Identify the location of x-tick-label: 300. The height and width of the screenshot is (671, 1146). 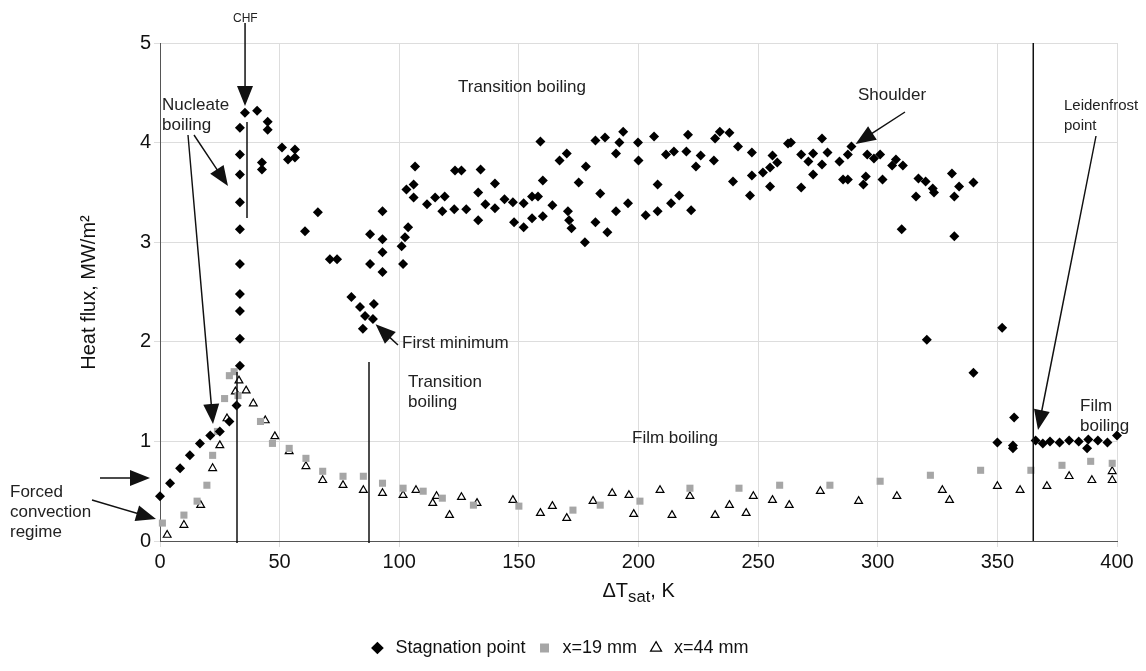
(878, 560).